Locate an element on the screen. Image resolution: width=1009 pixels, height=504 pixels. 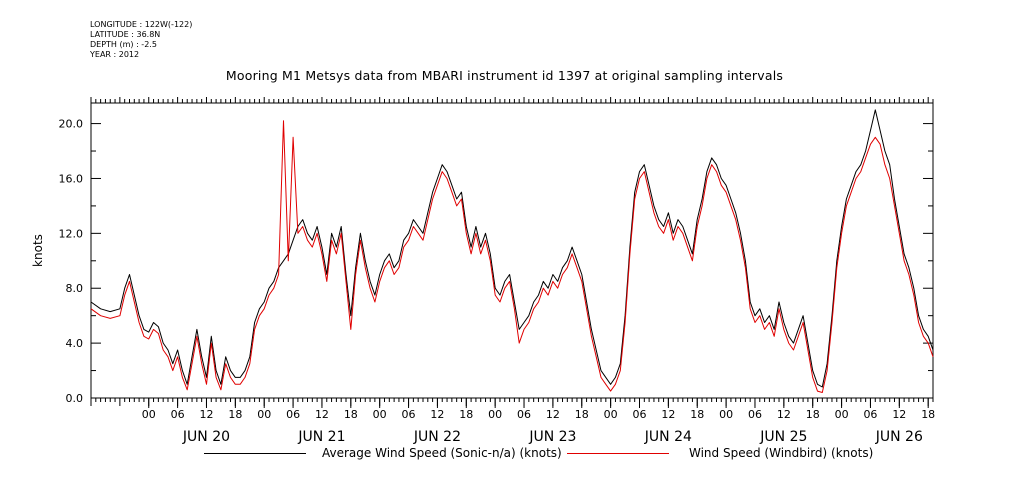
y-tick-label: 20.0 is located at coordinates (71, 124).